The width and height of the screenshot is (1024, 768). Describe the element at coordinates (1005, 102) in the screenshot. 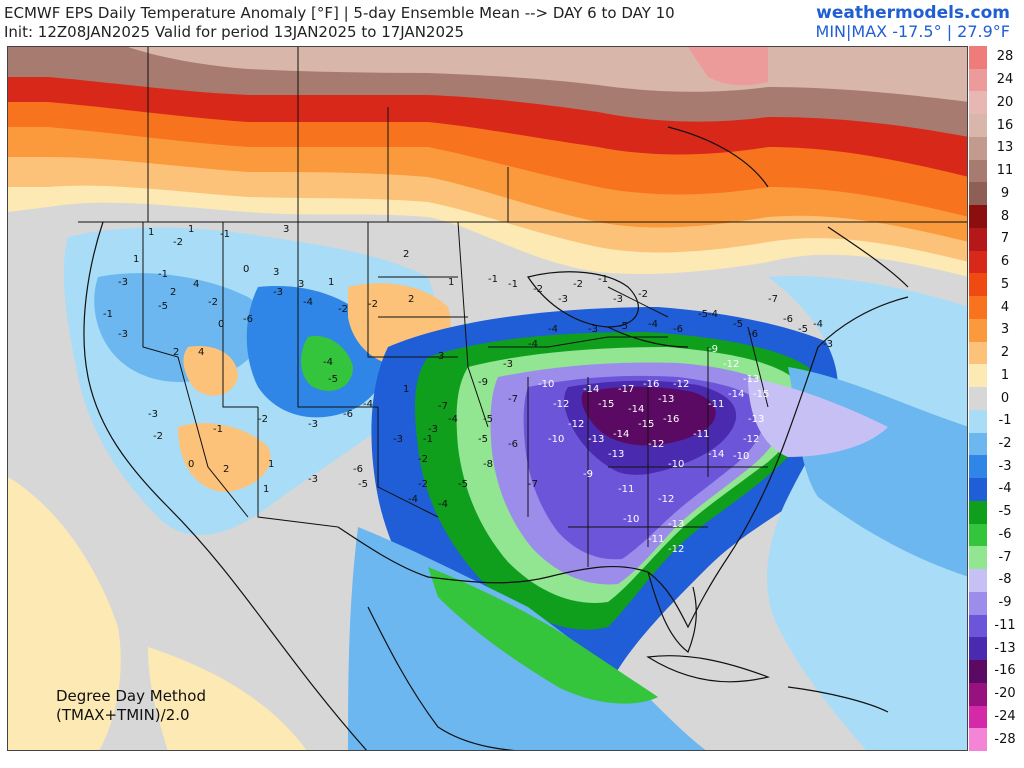

I see `colorbar-label: 20` at that location.